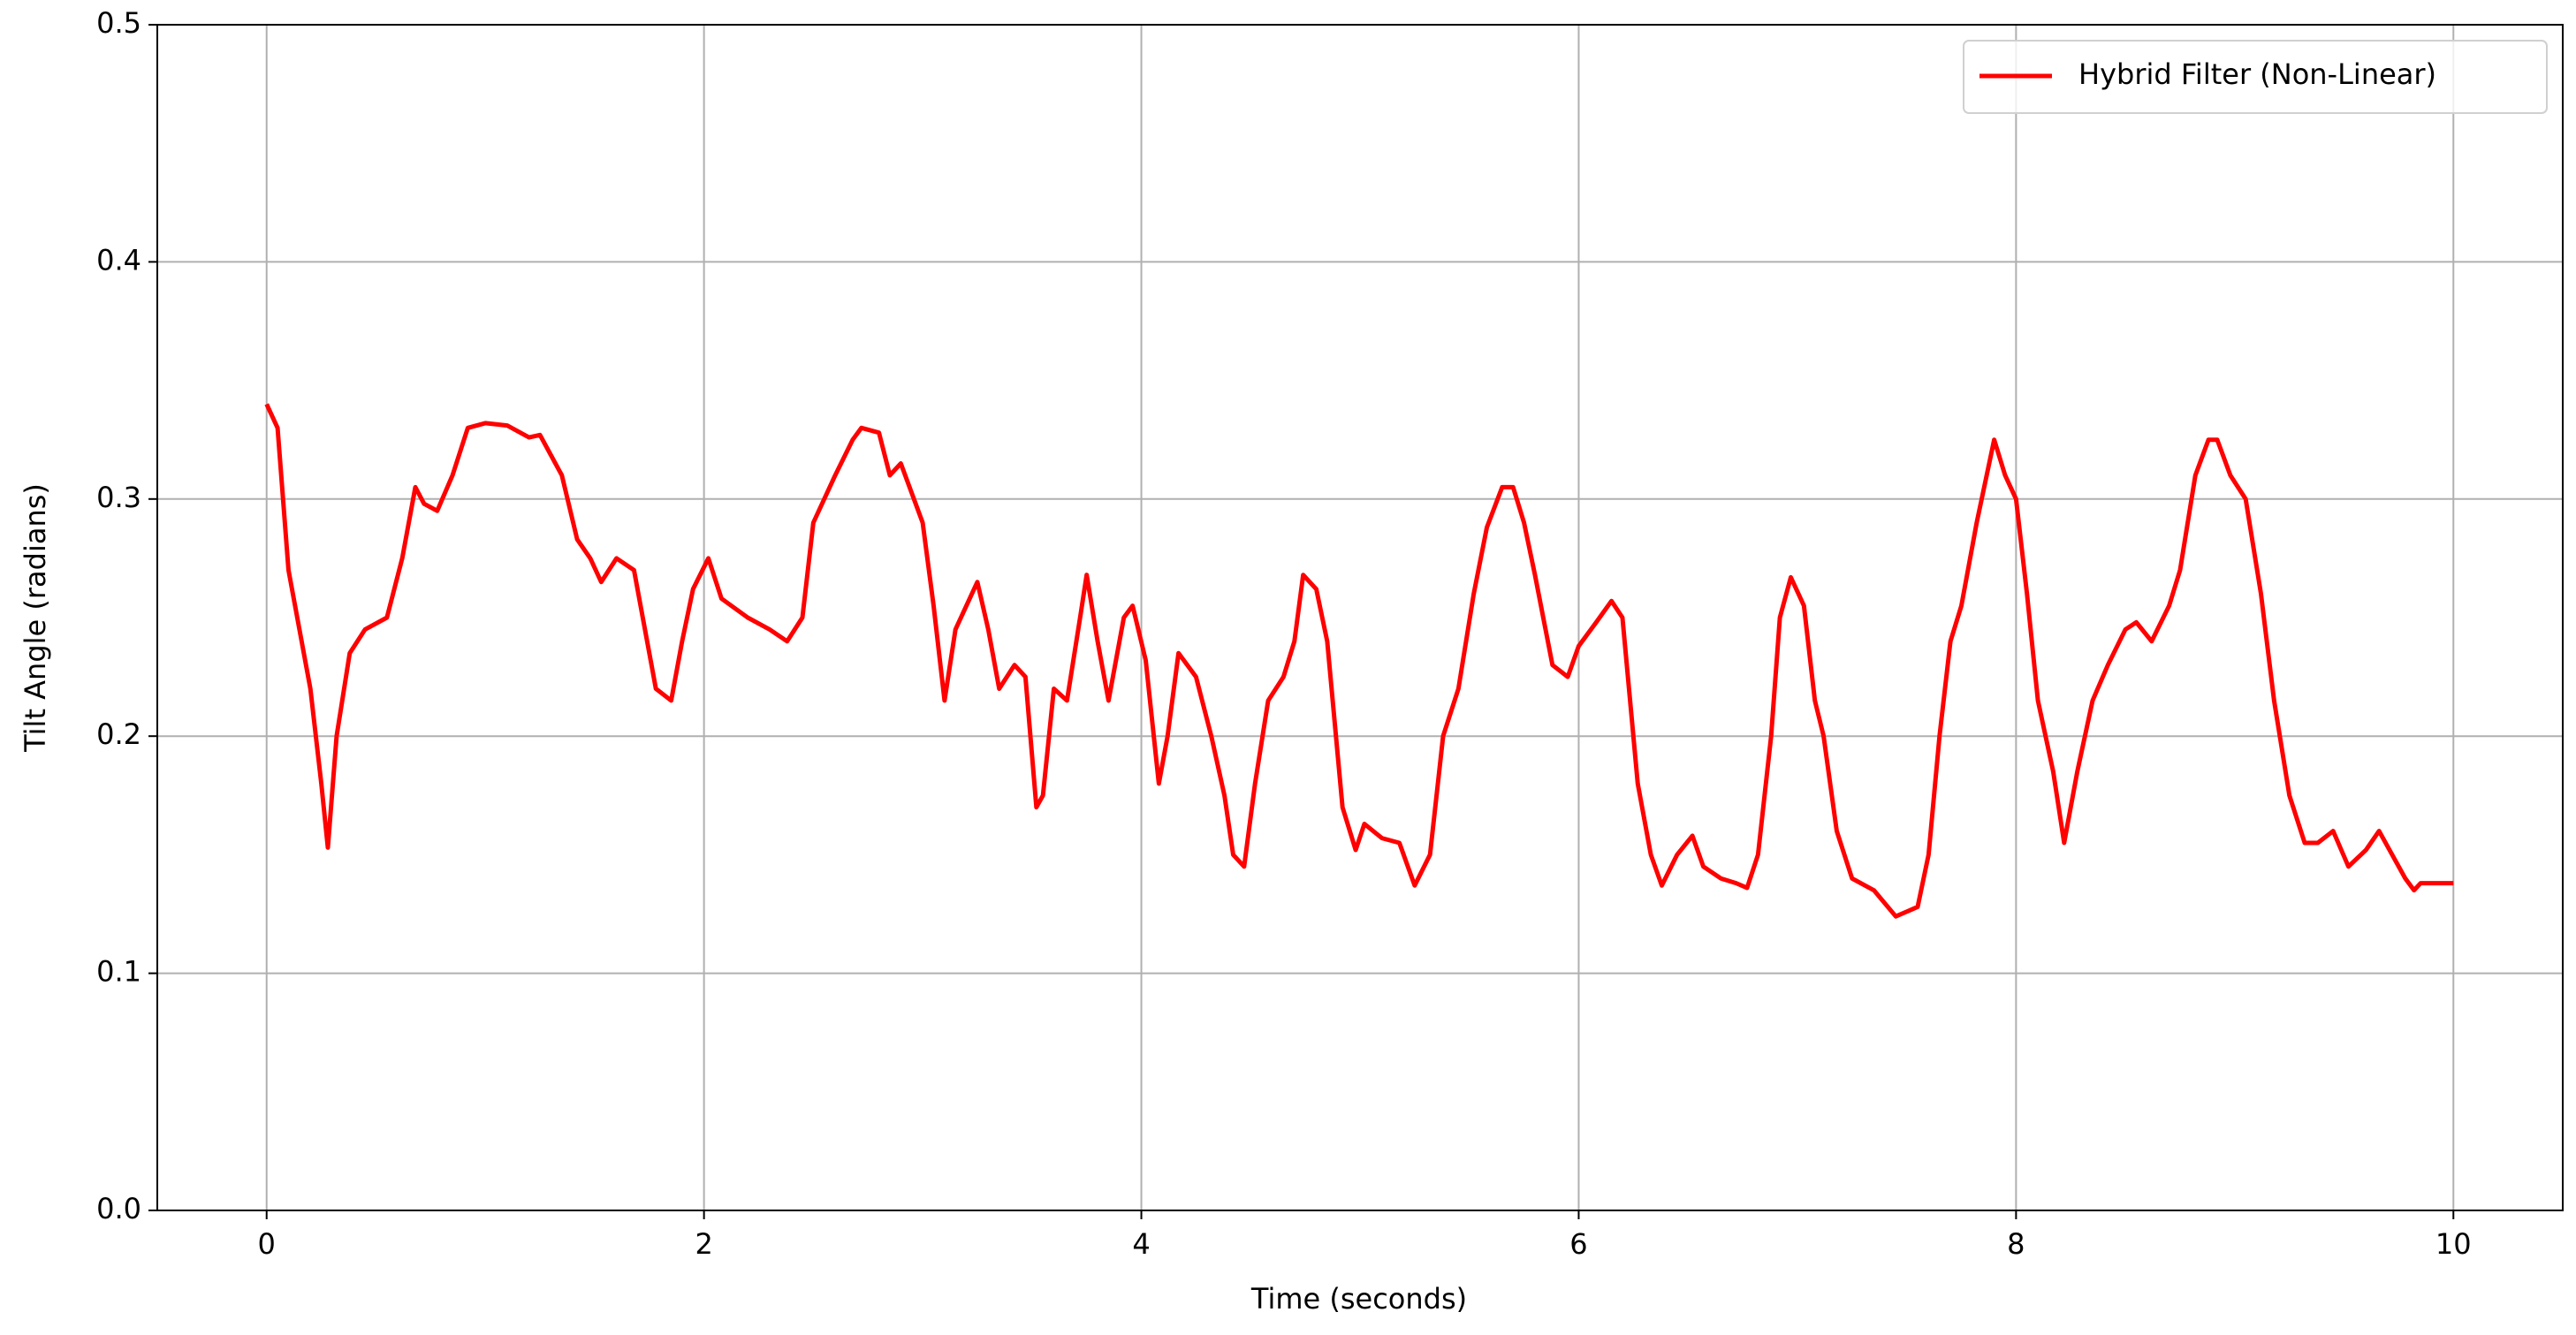  Describe the element at coordinates (2453, 1244) in the screenshot. I see `x-tick-label: 10` at that location.